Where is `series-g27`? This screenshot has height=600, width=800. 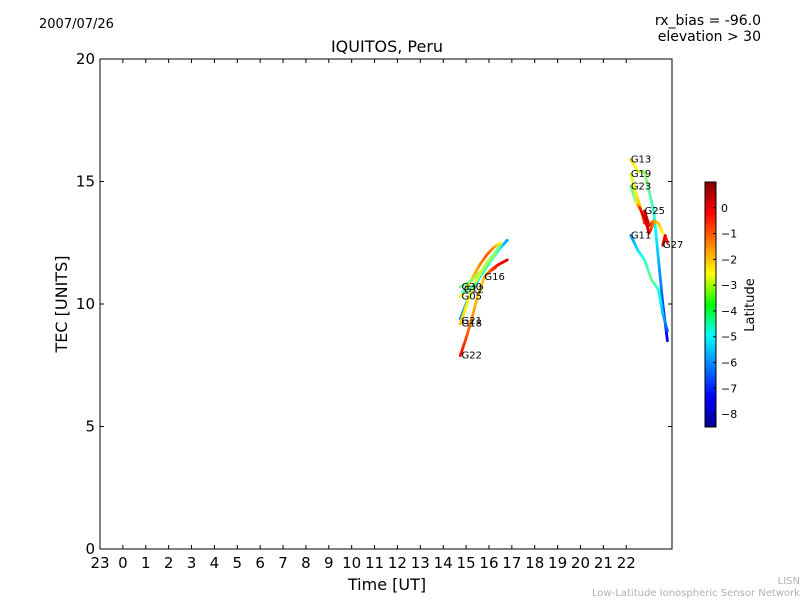
series-g27 is located at coordinates (665, 240).